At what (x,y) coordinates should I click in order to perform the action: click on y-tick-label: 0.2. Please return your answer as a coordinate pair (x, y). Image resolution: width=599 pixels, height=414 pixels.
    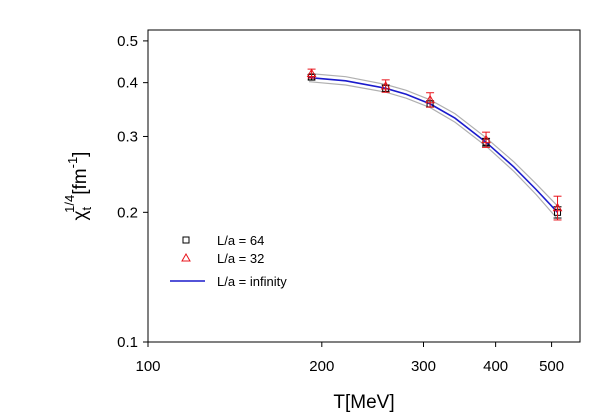
    Looking at the image, I should click on (127, 212).